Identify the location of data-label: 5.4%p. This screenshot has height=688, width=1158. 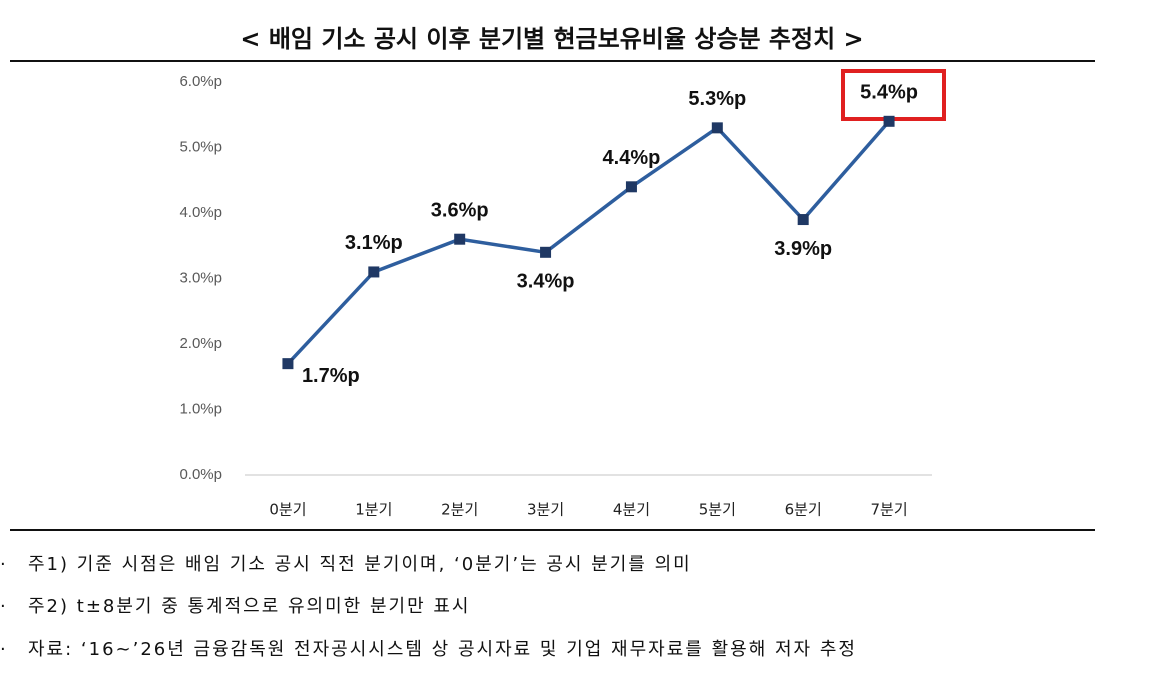
(889, 93).